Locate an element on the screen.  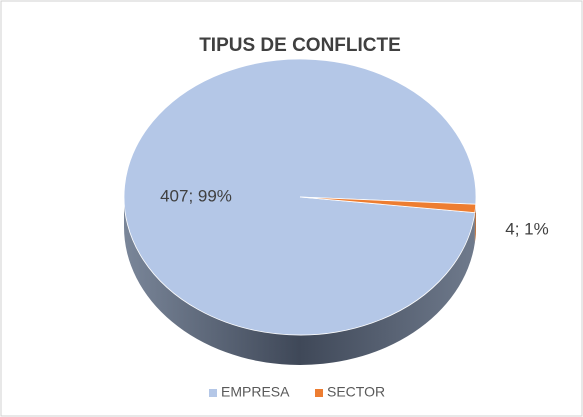
legend-label: SECTOR is located at coordinates (356, 392).